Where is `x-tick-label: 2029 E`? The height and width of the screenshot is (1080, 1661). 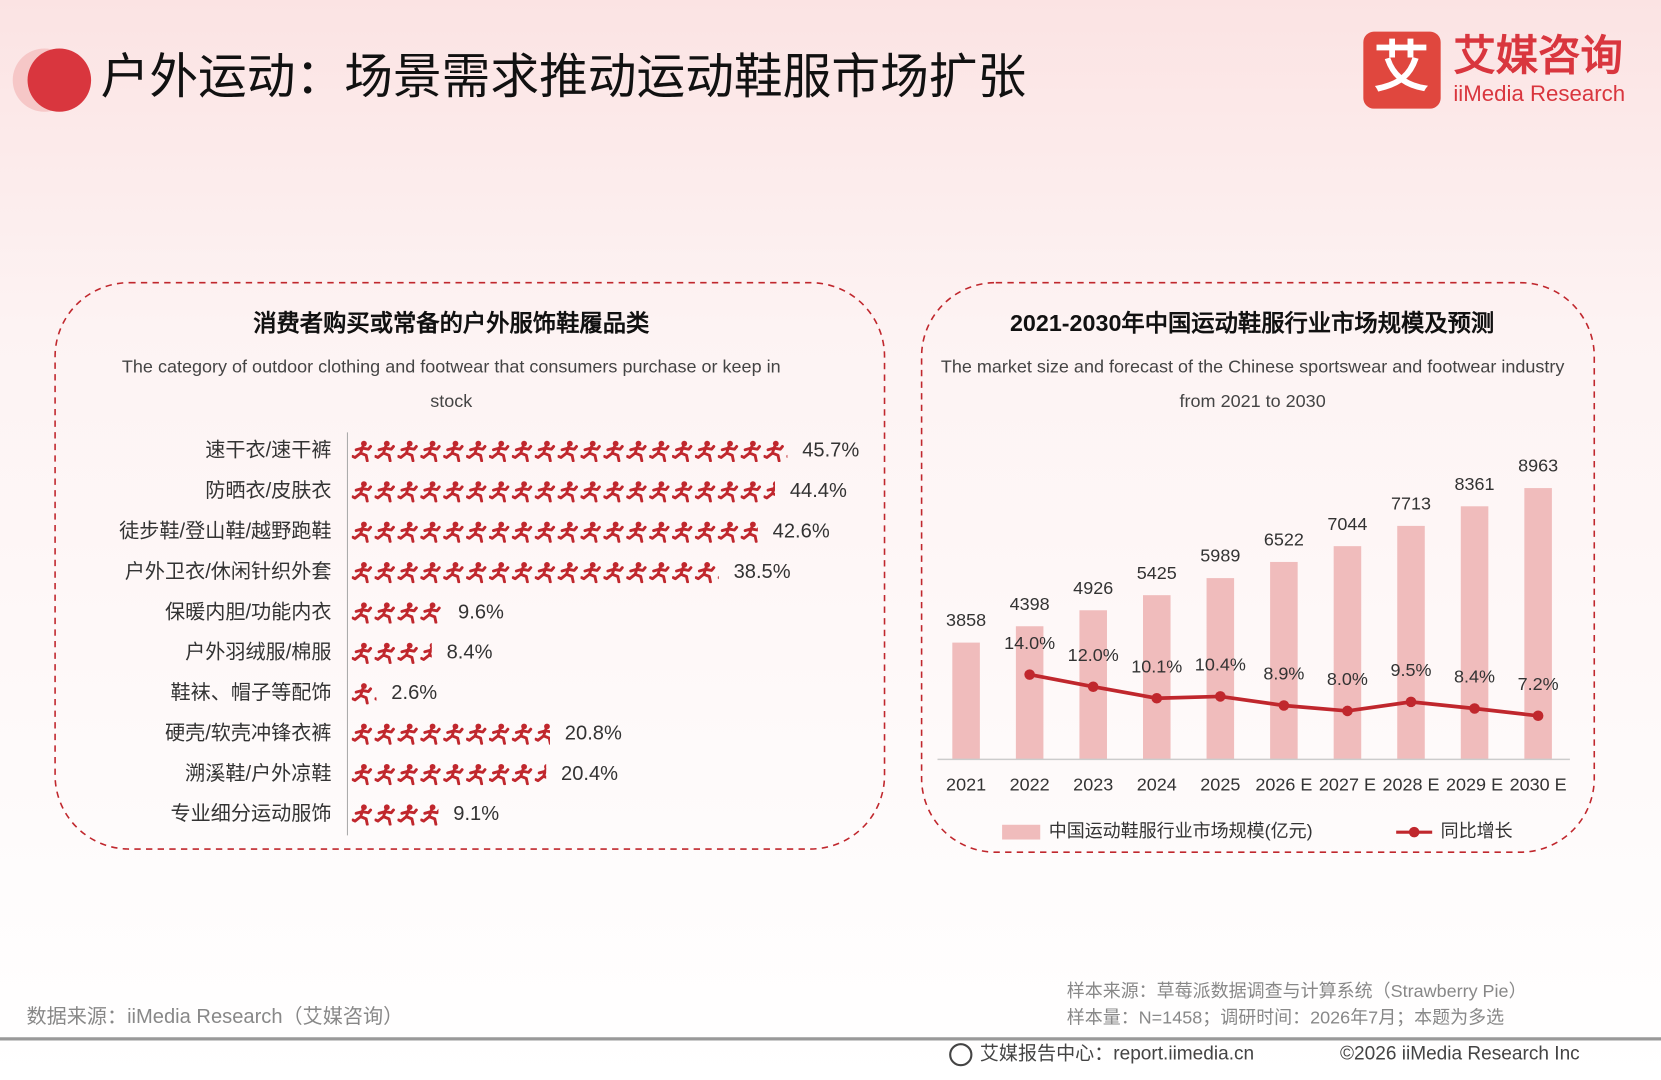 x-tick-label: 2029 E is located at coordinates (1474, 785).